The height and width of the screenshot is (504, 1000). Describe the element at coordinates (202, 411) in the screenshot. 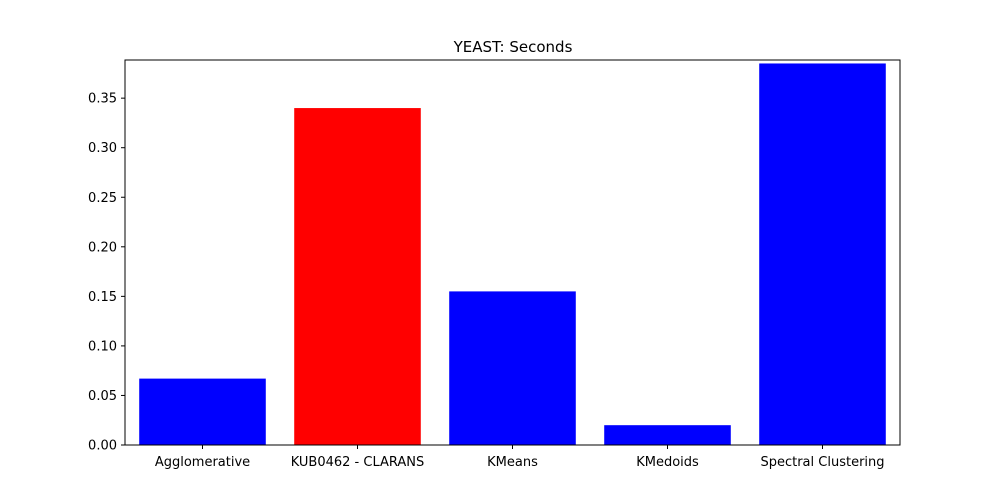

I see `bar-agglomerative` at that location.